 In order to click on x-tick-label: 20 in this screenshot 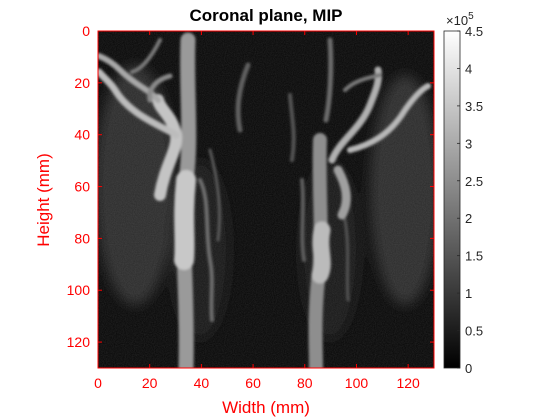, I will do `click(150, 383)`.